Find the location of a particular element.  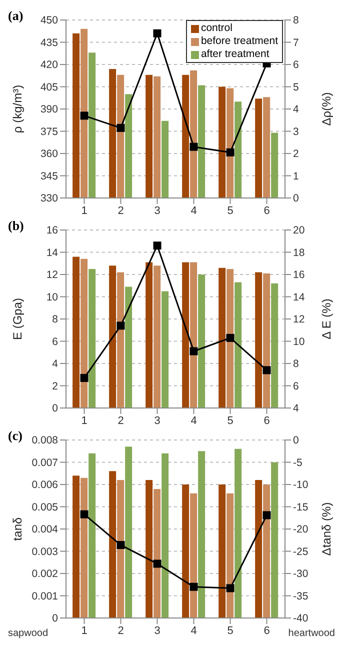

y-tick-label: 16 is located at coordinates (52, 230).